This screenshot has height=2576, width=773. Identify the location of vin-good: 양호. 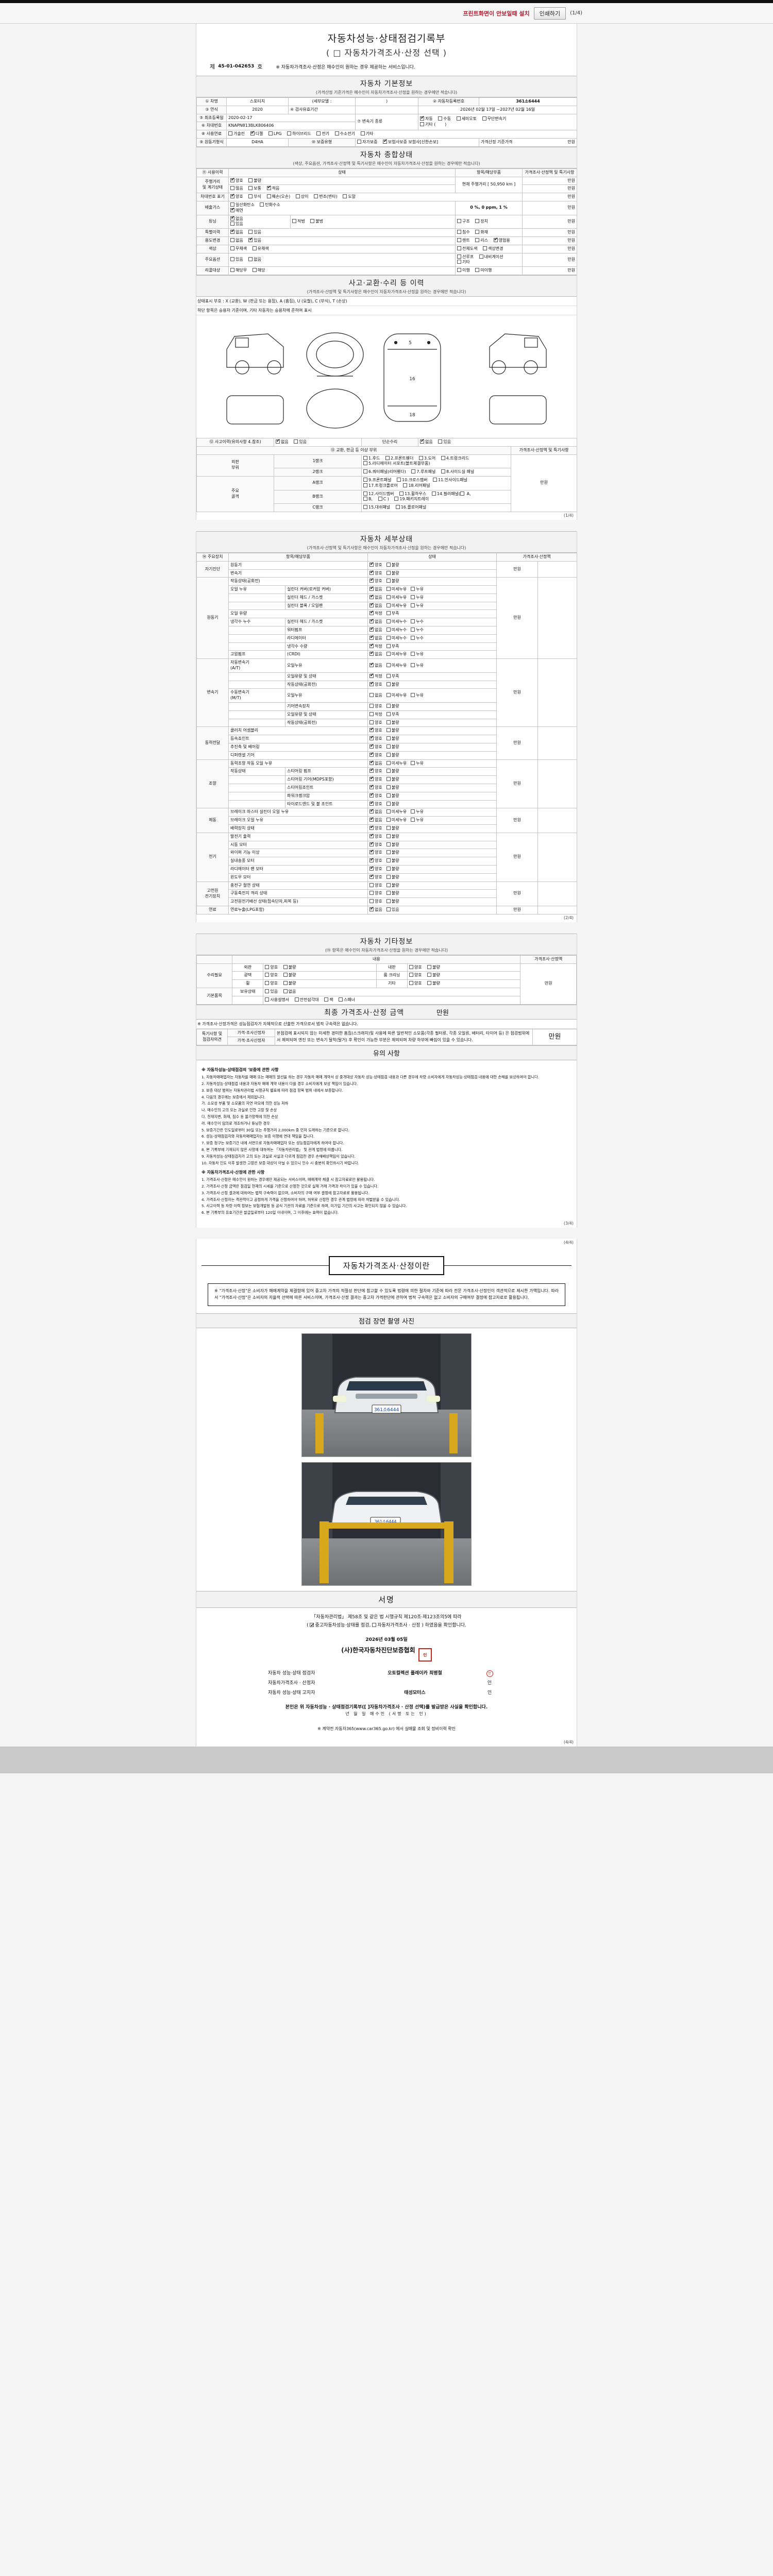
(236, 196).